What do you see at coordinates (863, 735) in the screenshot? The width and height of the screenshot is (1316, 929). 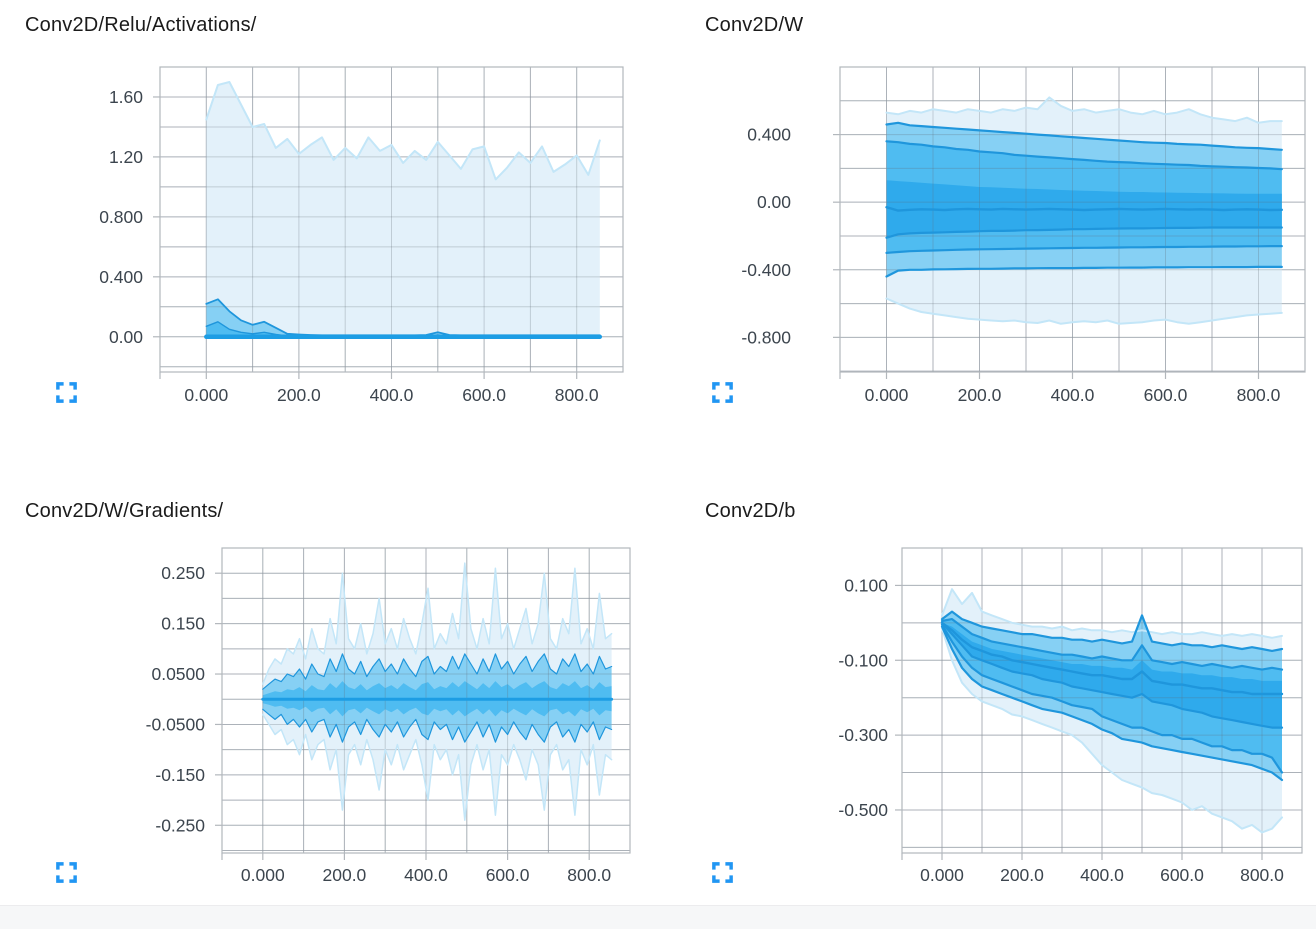 I see `svg-text: -0.300` at bounding box center [863, 735].